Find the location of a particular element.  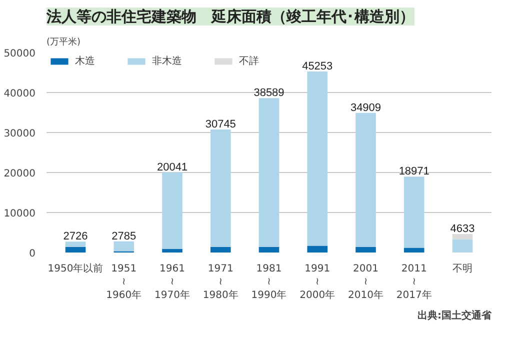

x-tick-label: 1950年以前 is located at coordinates (76, 268).